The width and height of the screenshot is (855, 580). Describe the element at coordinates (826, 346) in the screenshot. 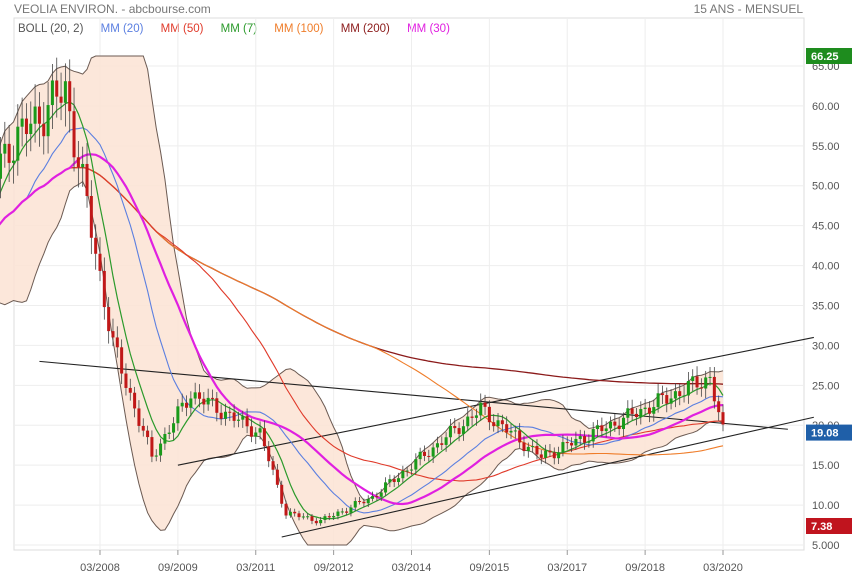

I see `y-tick-label: 30.00` at that location.